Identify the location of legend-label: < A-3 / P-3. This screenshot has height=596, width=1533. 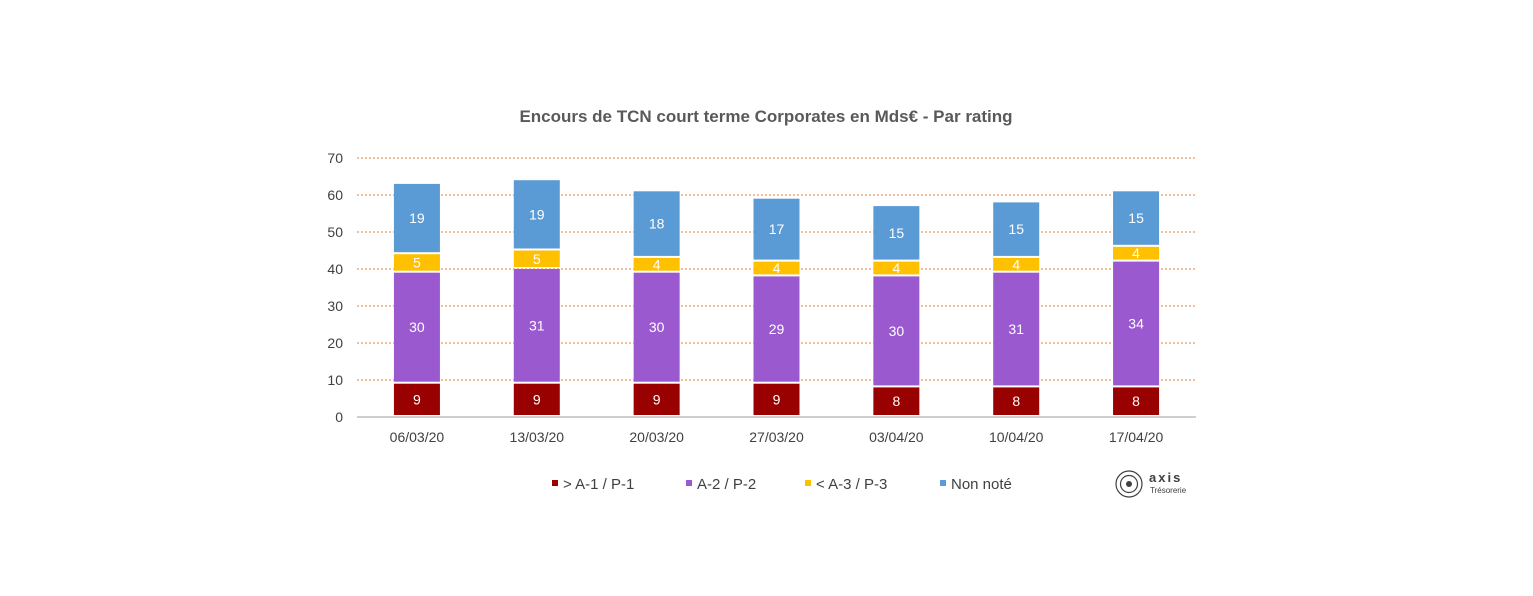
(851, 484).